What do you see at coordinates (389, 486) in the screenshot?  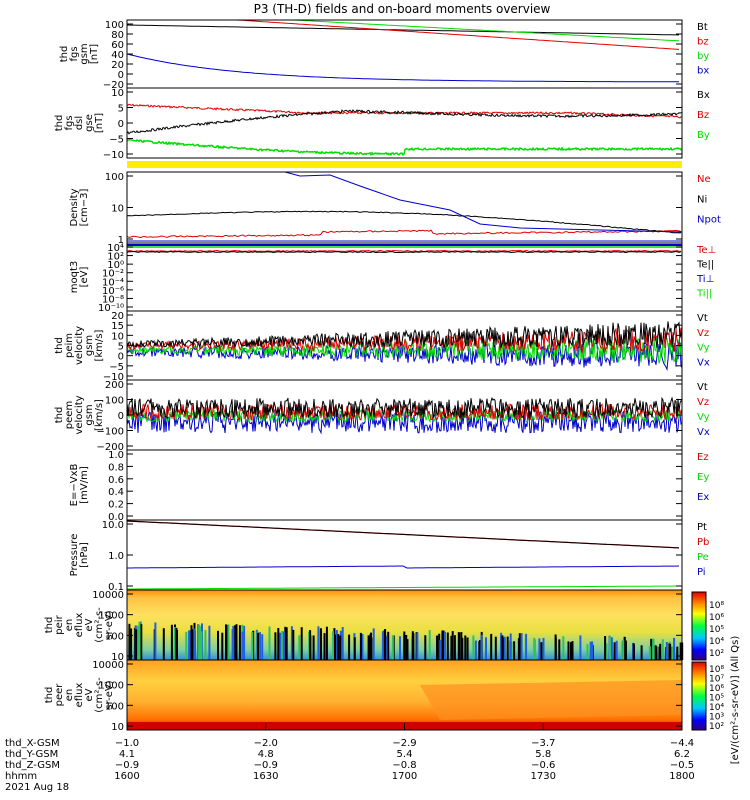 I see `panel-7: 1.00.8 0.60.4 0.20.0 E=−VxB [mV/m] Ez Ey Ex` at bounding box center [389, 486].